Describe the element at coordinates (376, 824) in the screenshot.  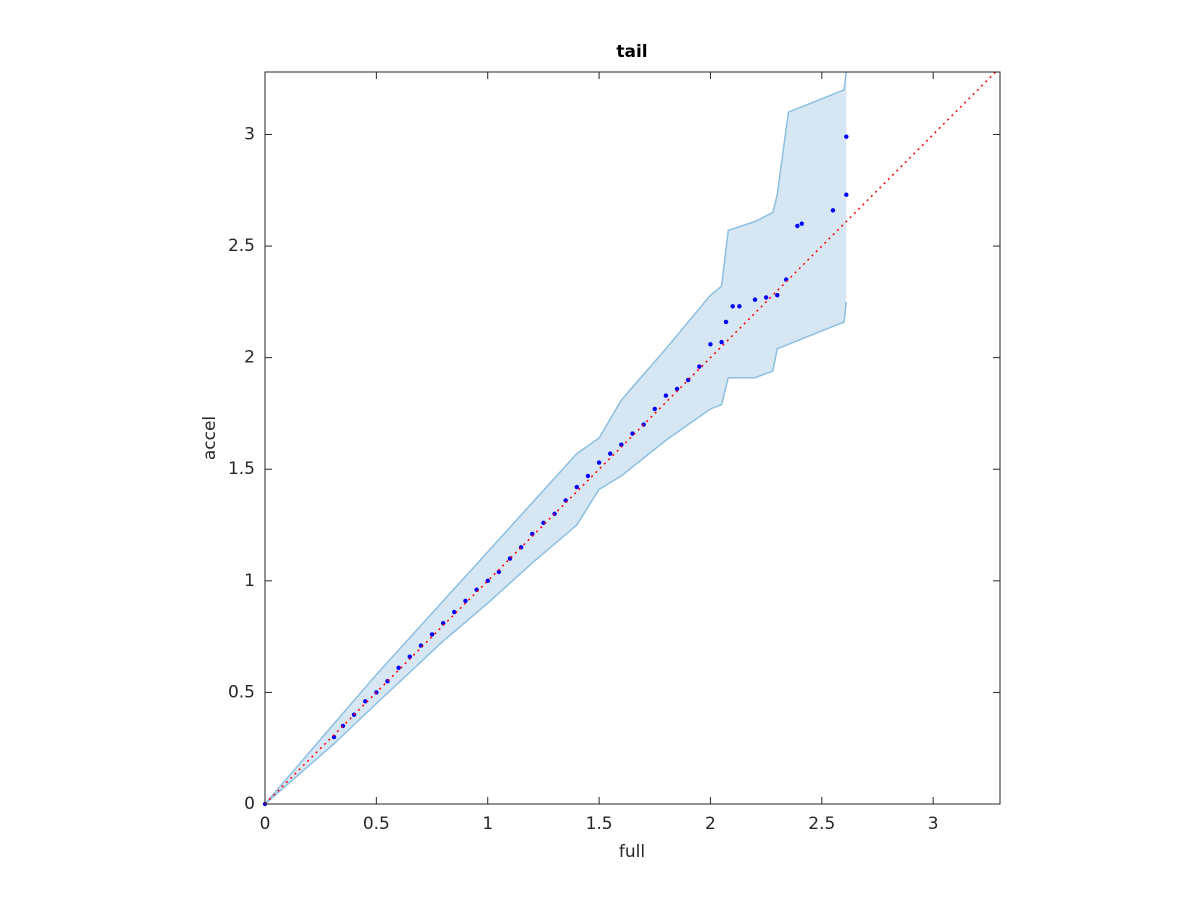
I see `x-tick-label: 0.5` at that location.